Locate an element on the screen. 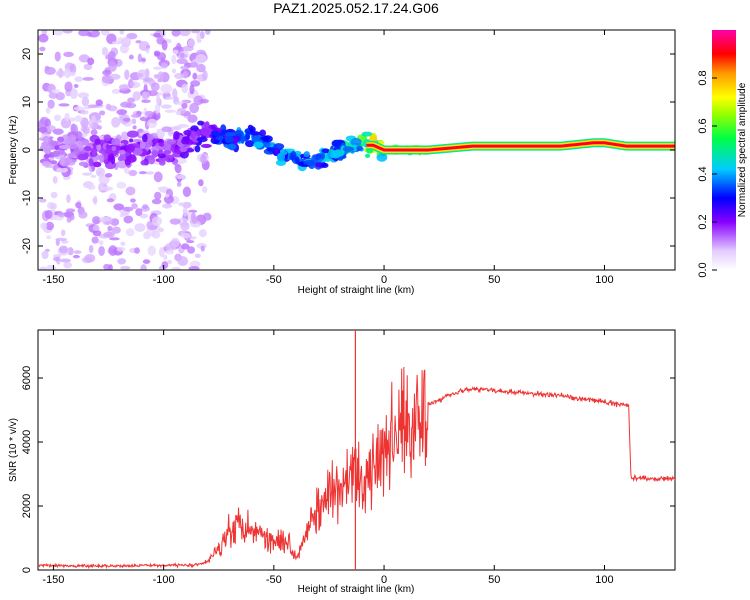 This screenshot has width=750, height=600. x-tick-label: -100 is located at coordinates (164, 280).